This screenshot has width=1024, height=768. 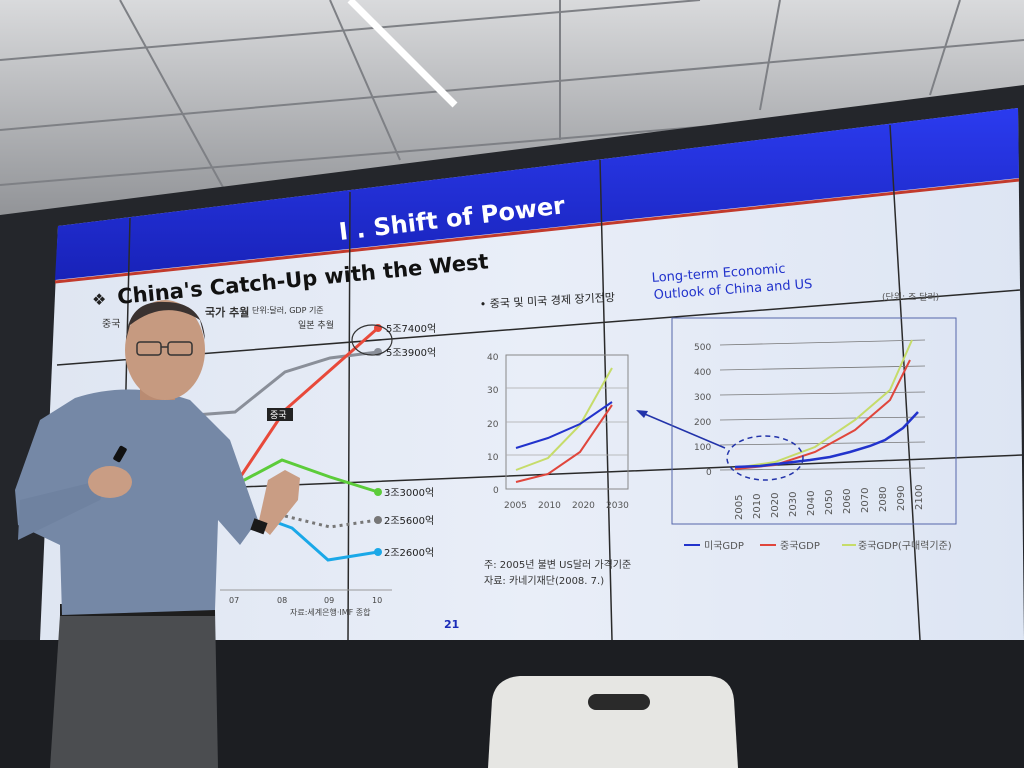 What do you see at coordinates (493, 425) in the screenshot?
I see `middle-y-tick: 20` at bounding box center [493, 425].